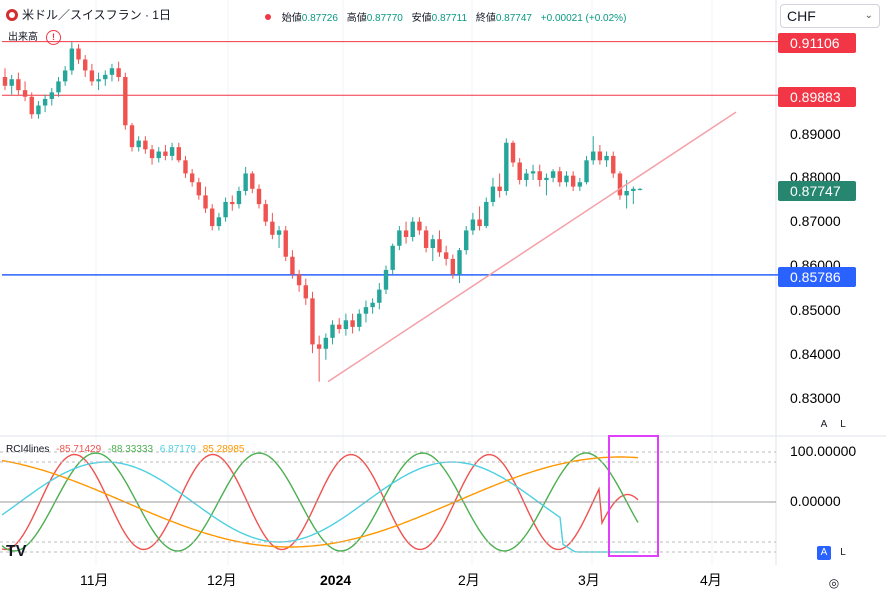 Image resolution: width=886 pixels, height=601 pixels. What do you see at coordinates (268, 17) in the screenshot?
I see `status-dot-icon` at bounding box center [268, 17].